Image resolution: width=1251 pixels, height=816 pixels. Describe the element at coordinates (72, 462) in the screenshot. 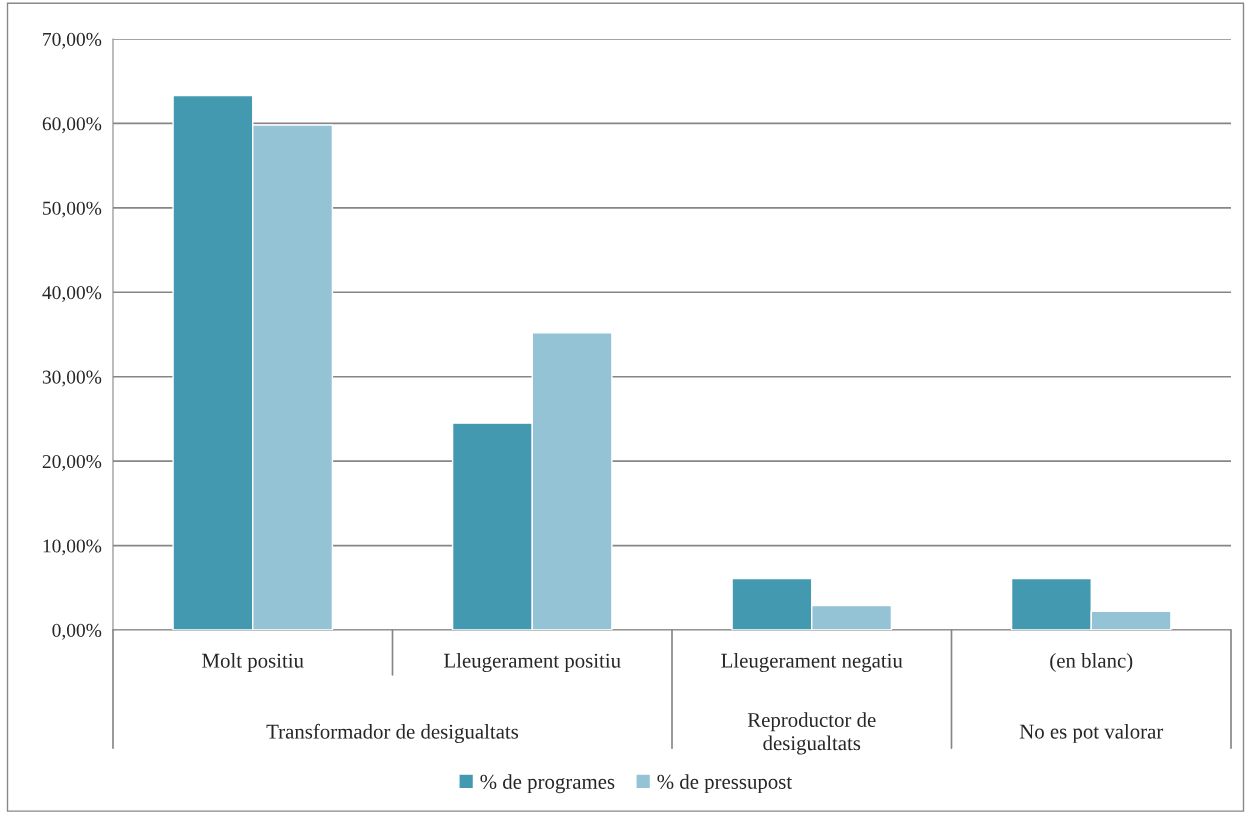

I see `y-tick-label: 20,00%` at that location.